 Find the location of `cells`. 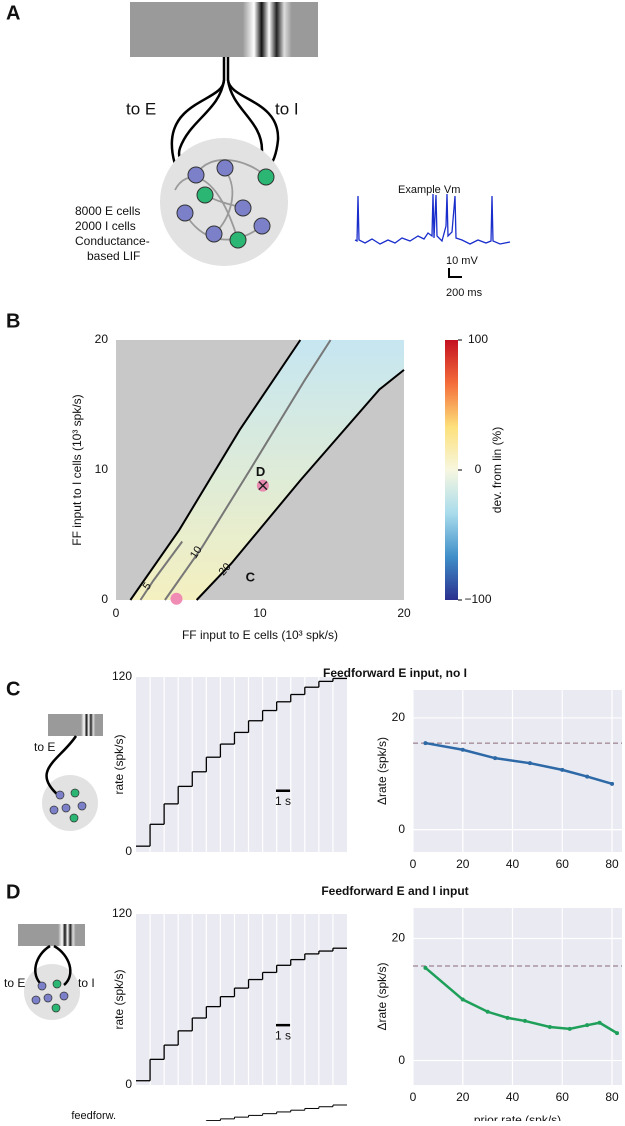

cells is located at coordinates (225, 204).